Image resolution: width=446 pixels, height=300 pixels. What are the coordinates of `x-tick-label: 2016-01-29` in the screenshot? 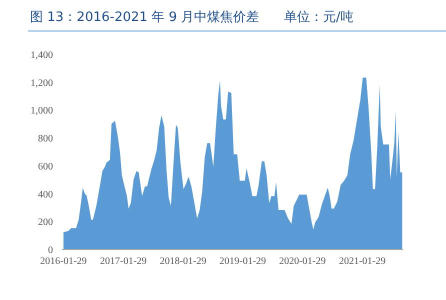 It's located at (63, 261).